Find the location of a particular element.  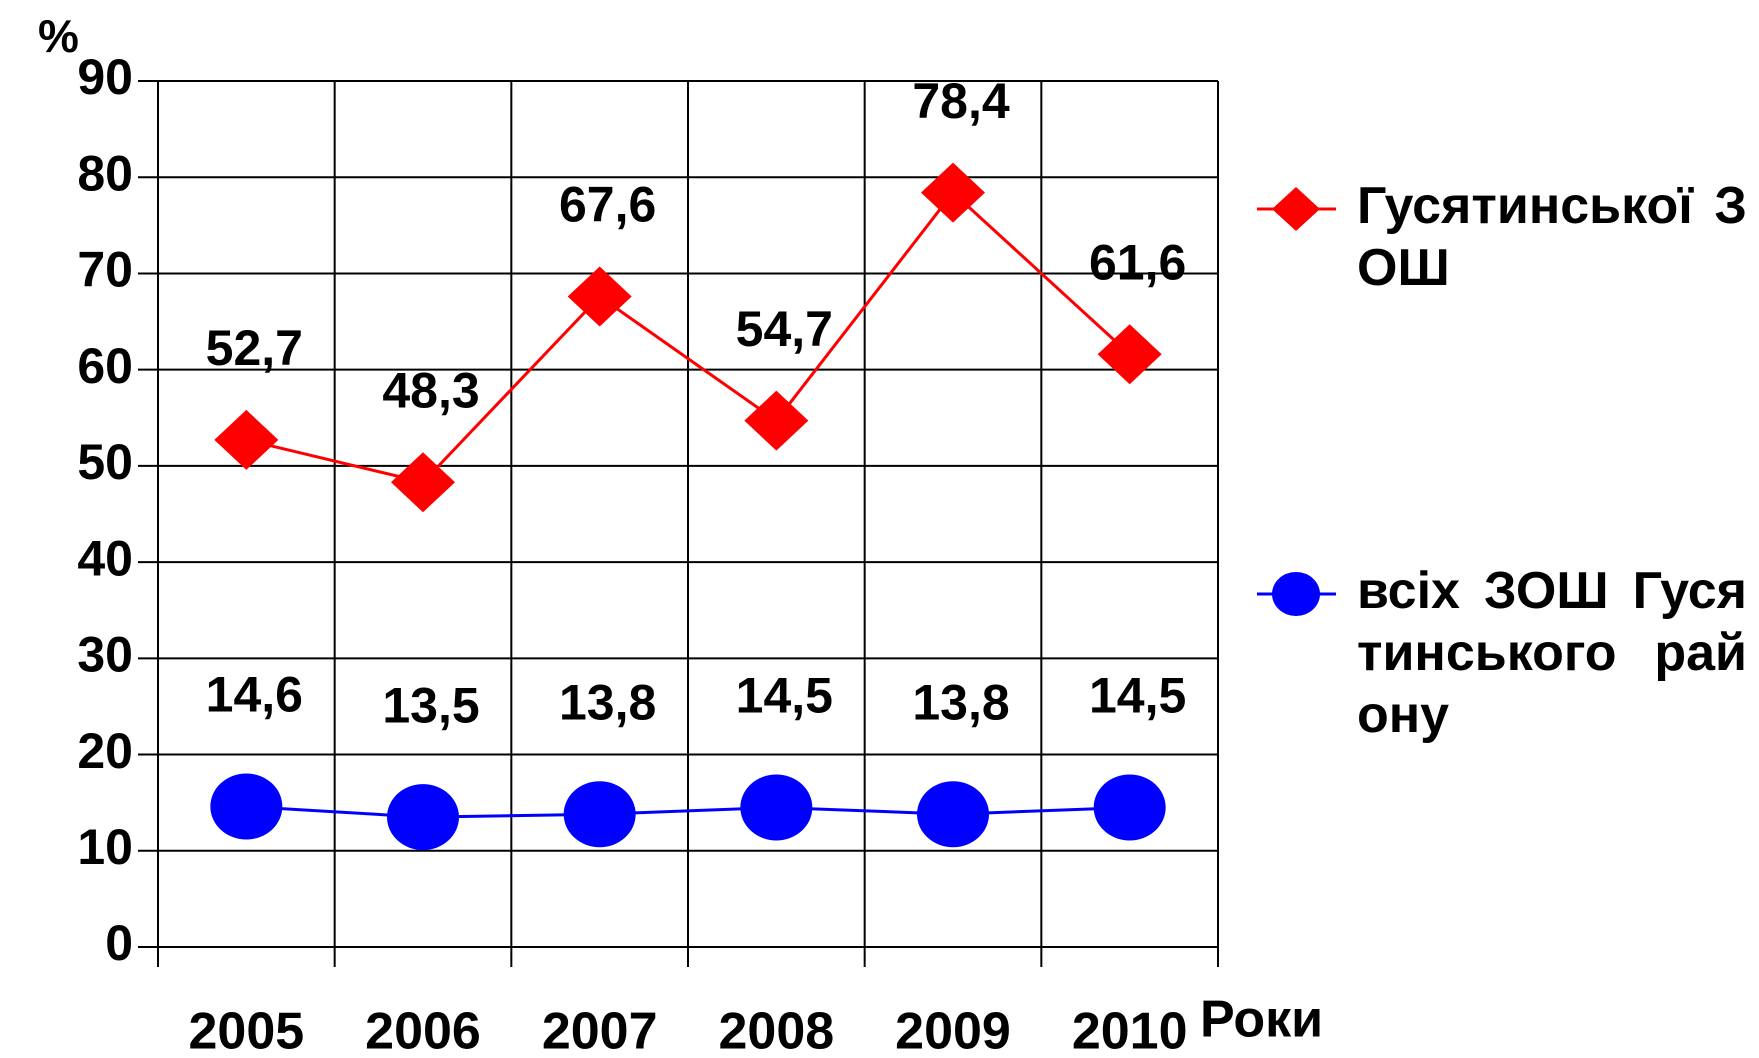

x-tick-label: 2010 is located at coordinates (1130, 1030).